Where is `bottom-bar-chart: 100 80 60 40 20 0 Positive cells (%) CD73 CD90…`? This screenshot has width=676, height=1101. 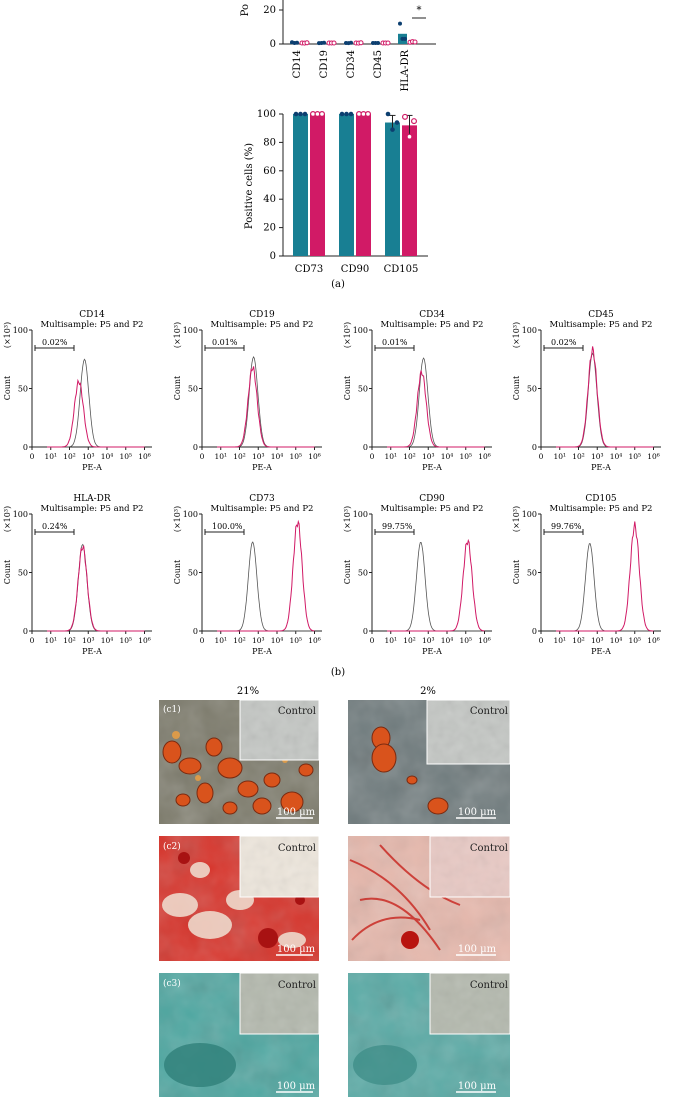
bottom-bar-chart: 100 80 60 40 20 0 Positive cells (%) CD73 CD90… is located at coordinates (336, 192).